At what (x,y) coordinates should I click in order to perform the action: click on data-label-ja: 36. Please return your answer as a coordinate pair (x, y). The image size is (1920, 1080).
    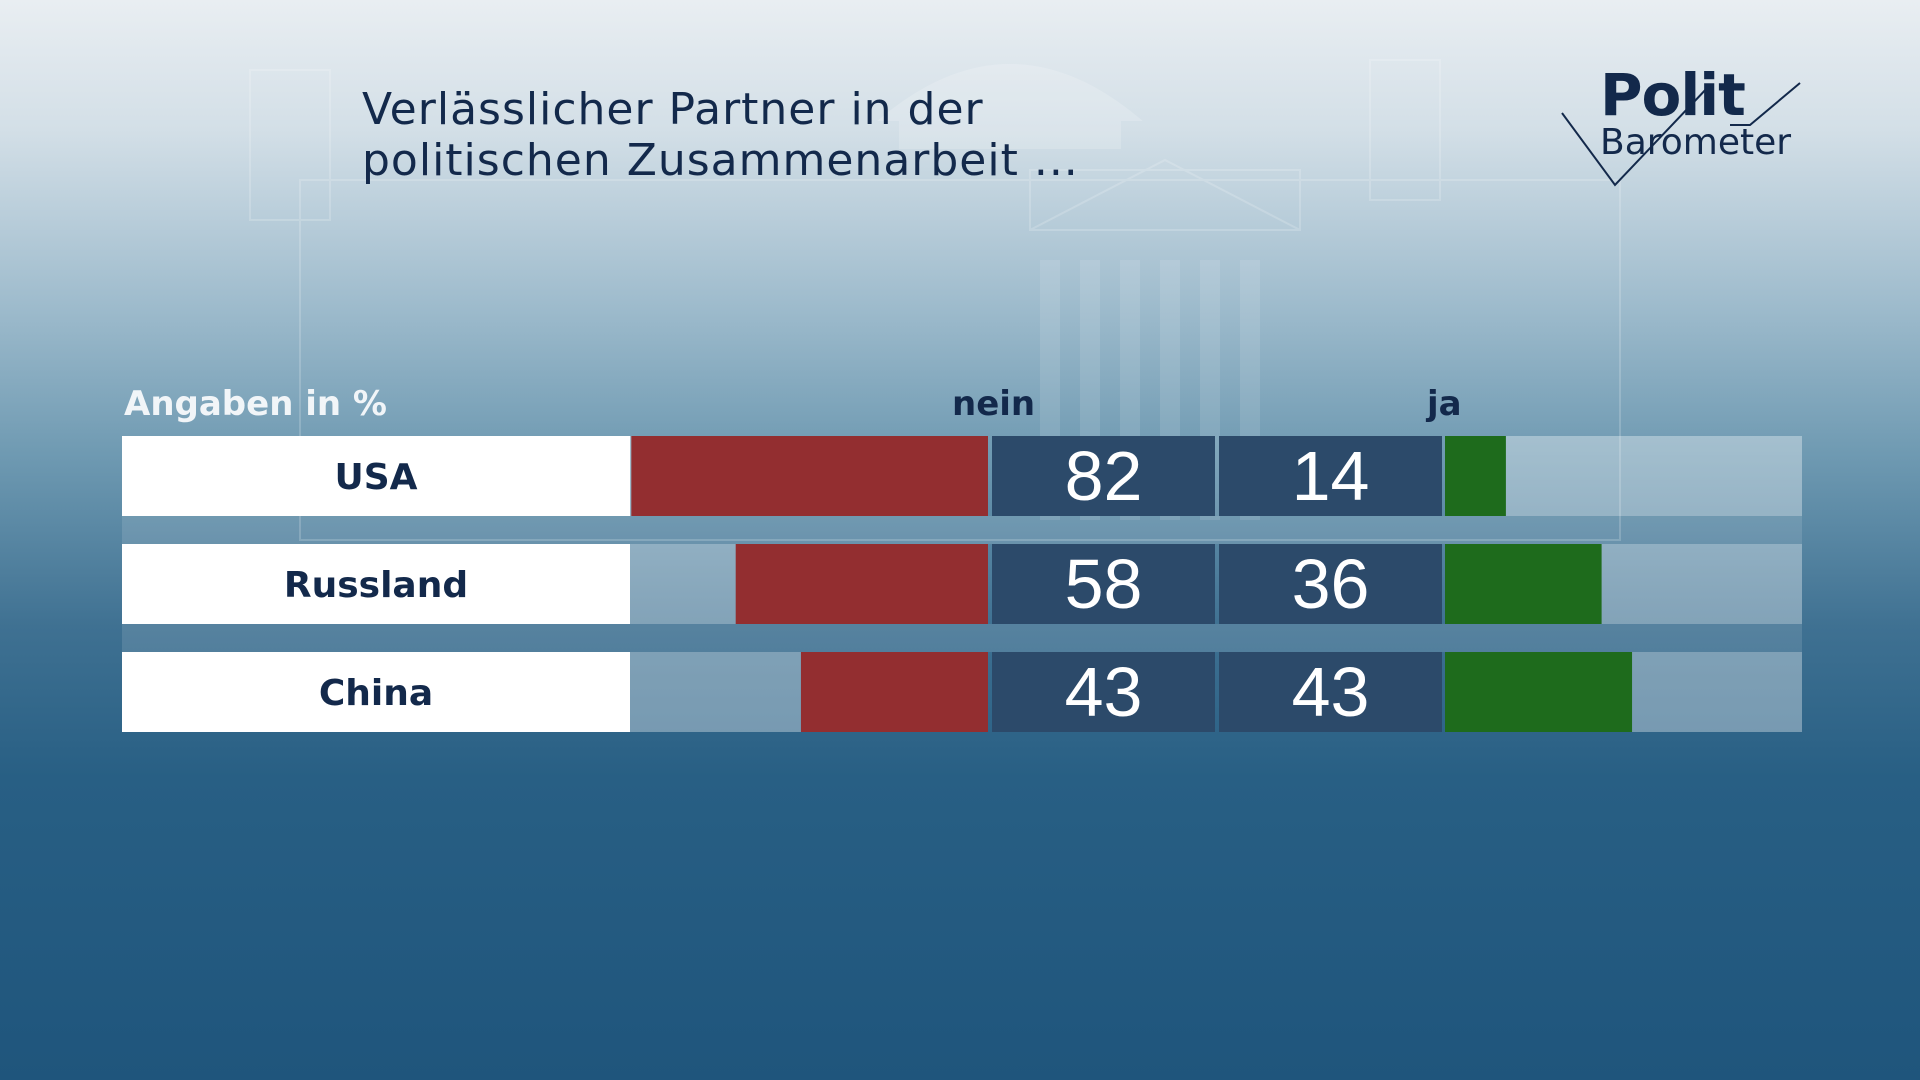
    Looking at the image, I should click on (1331, 584).